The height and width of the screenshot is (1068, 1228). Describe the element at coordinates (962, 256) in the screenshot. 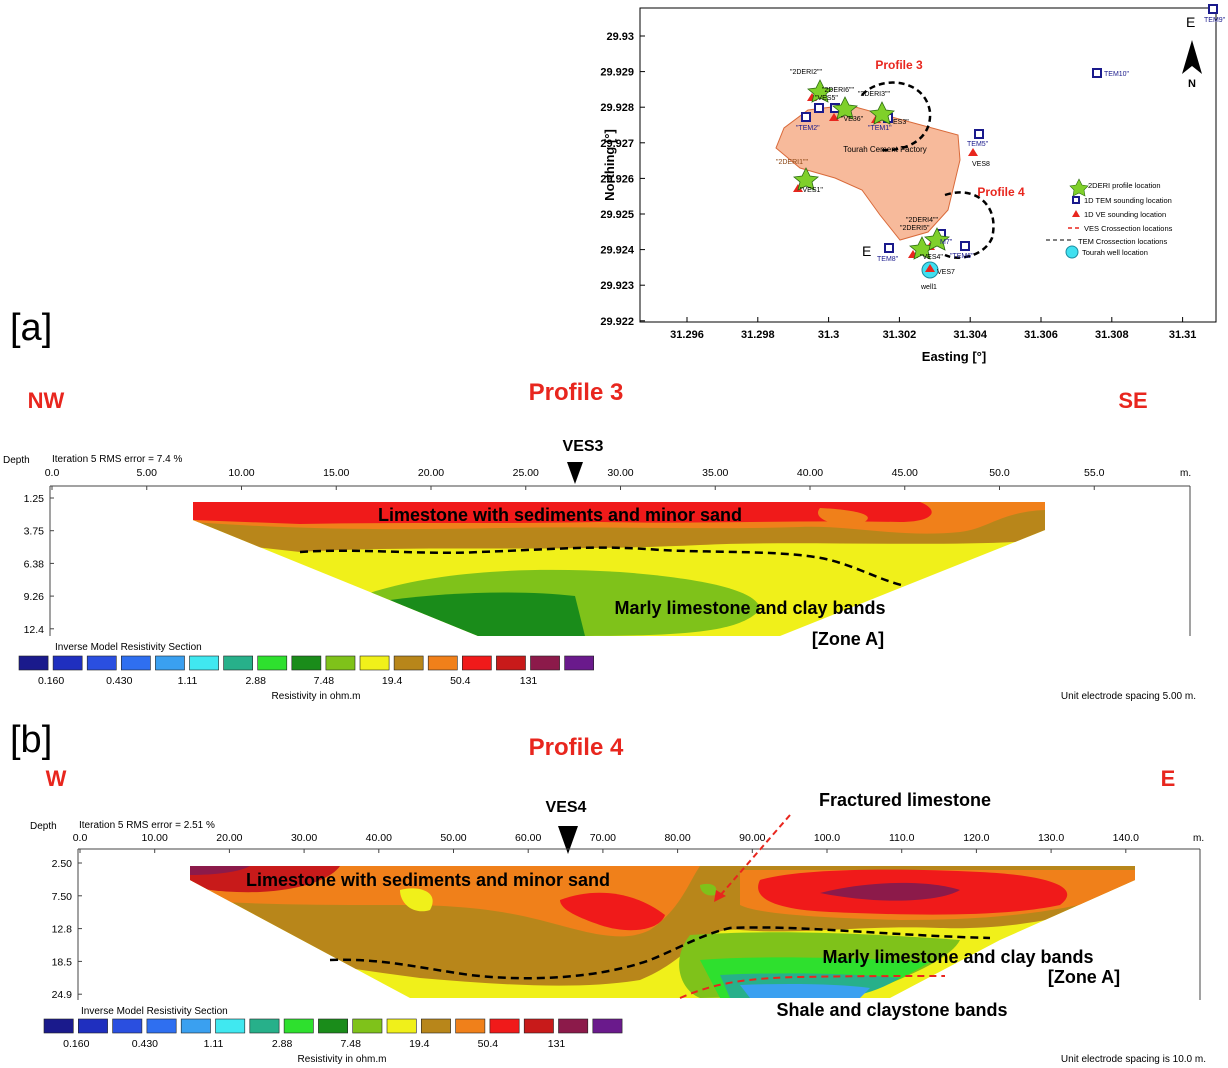

I see `tem6-label: "TEM6"` at that location.